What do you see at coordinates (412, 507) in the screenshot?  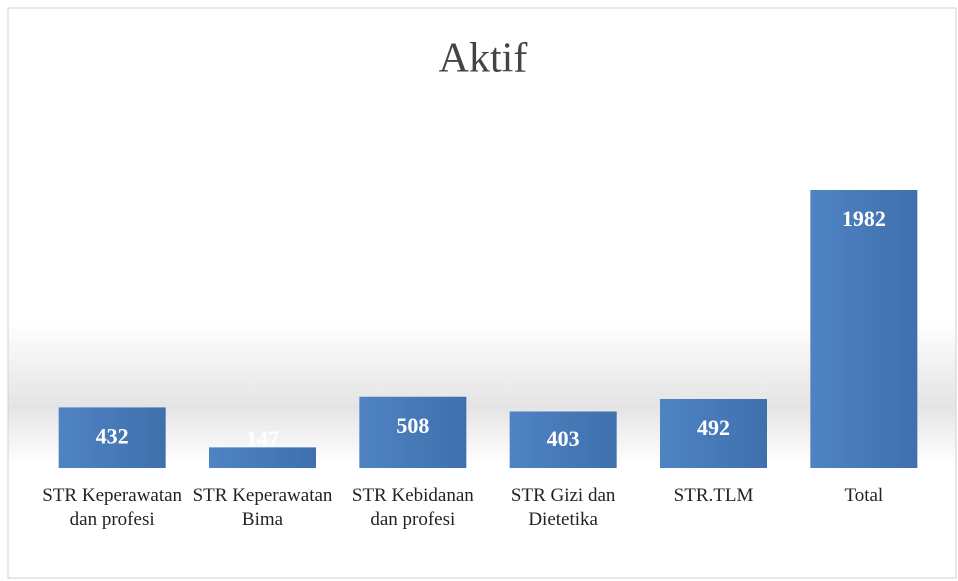 I see `x-tick-label: STR Kebidanan dan profesi` at bounding box center [412, 507].